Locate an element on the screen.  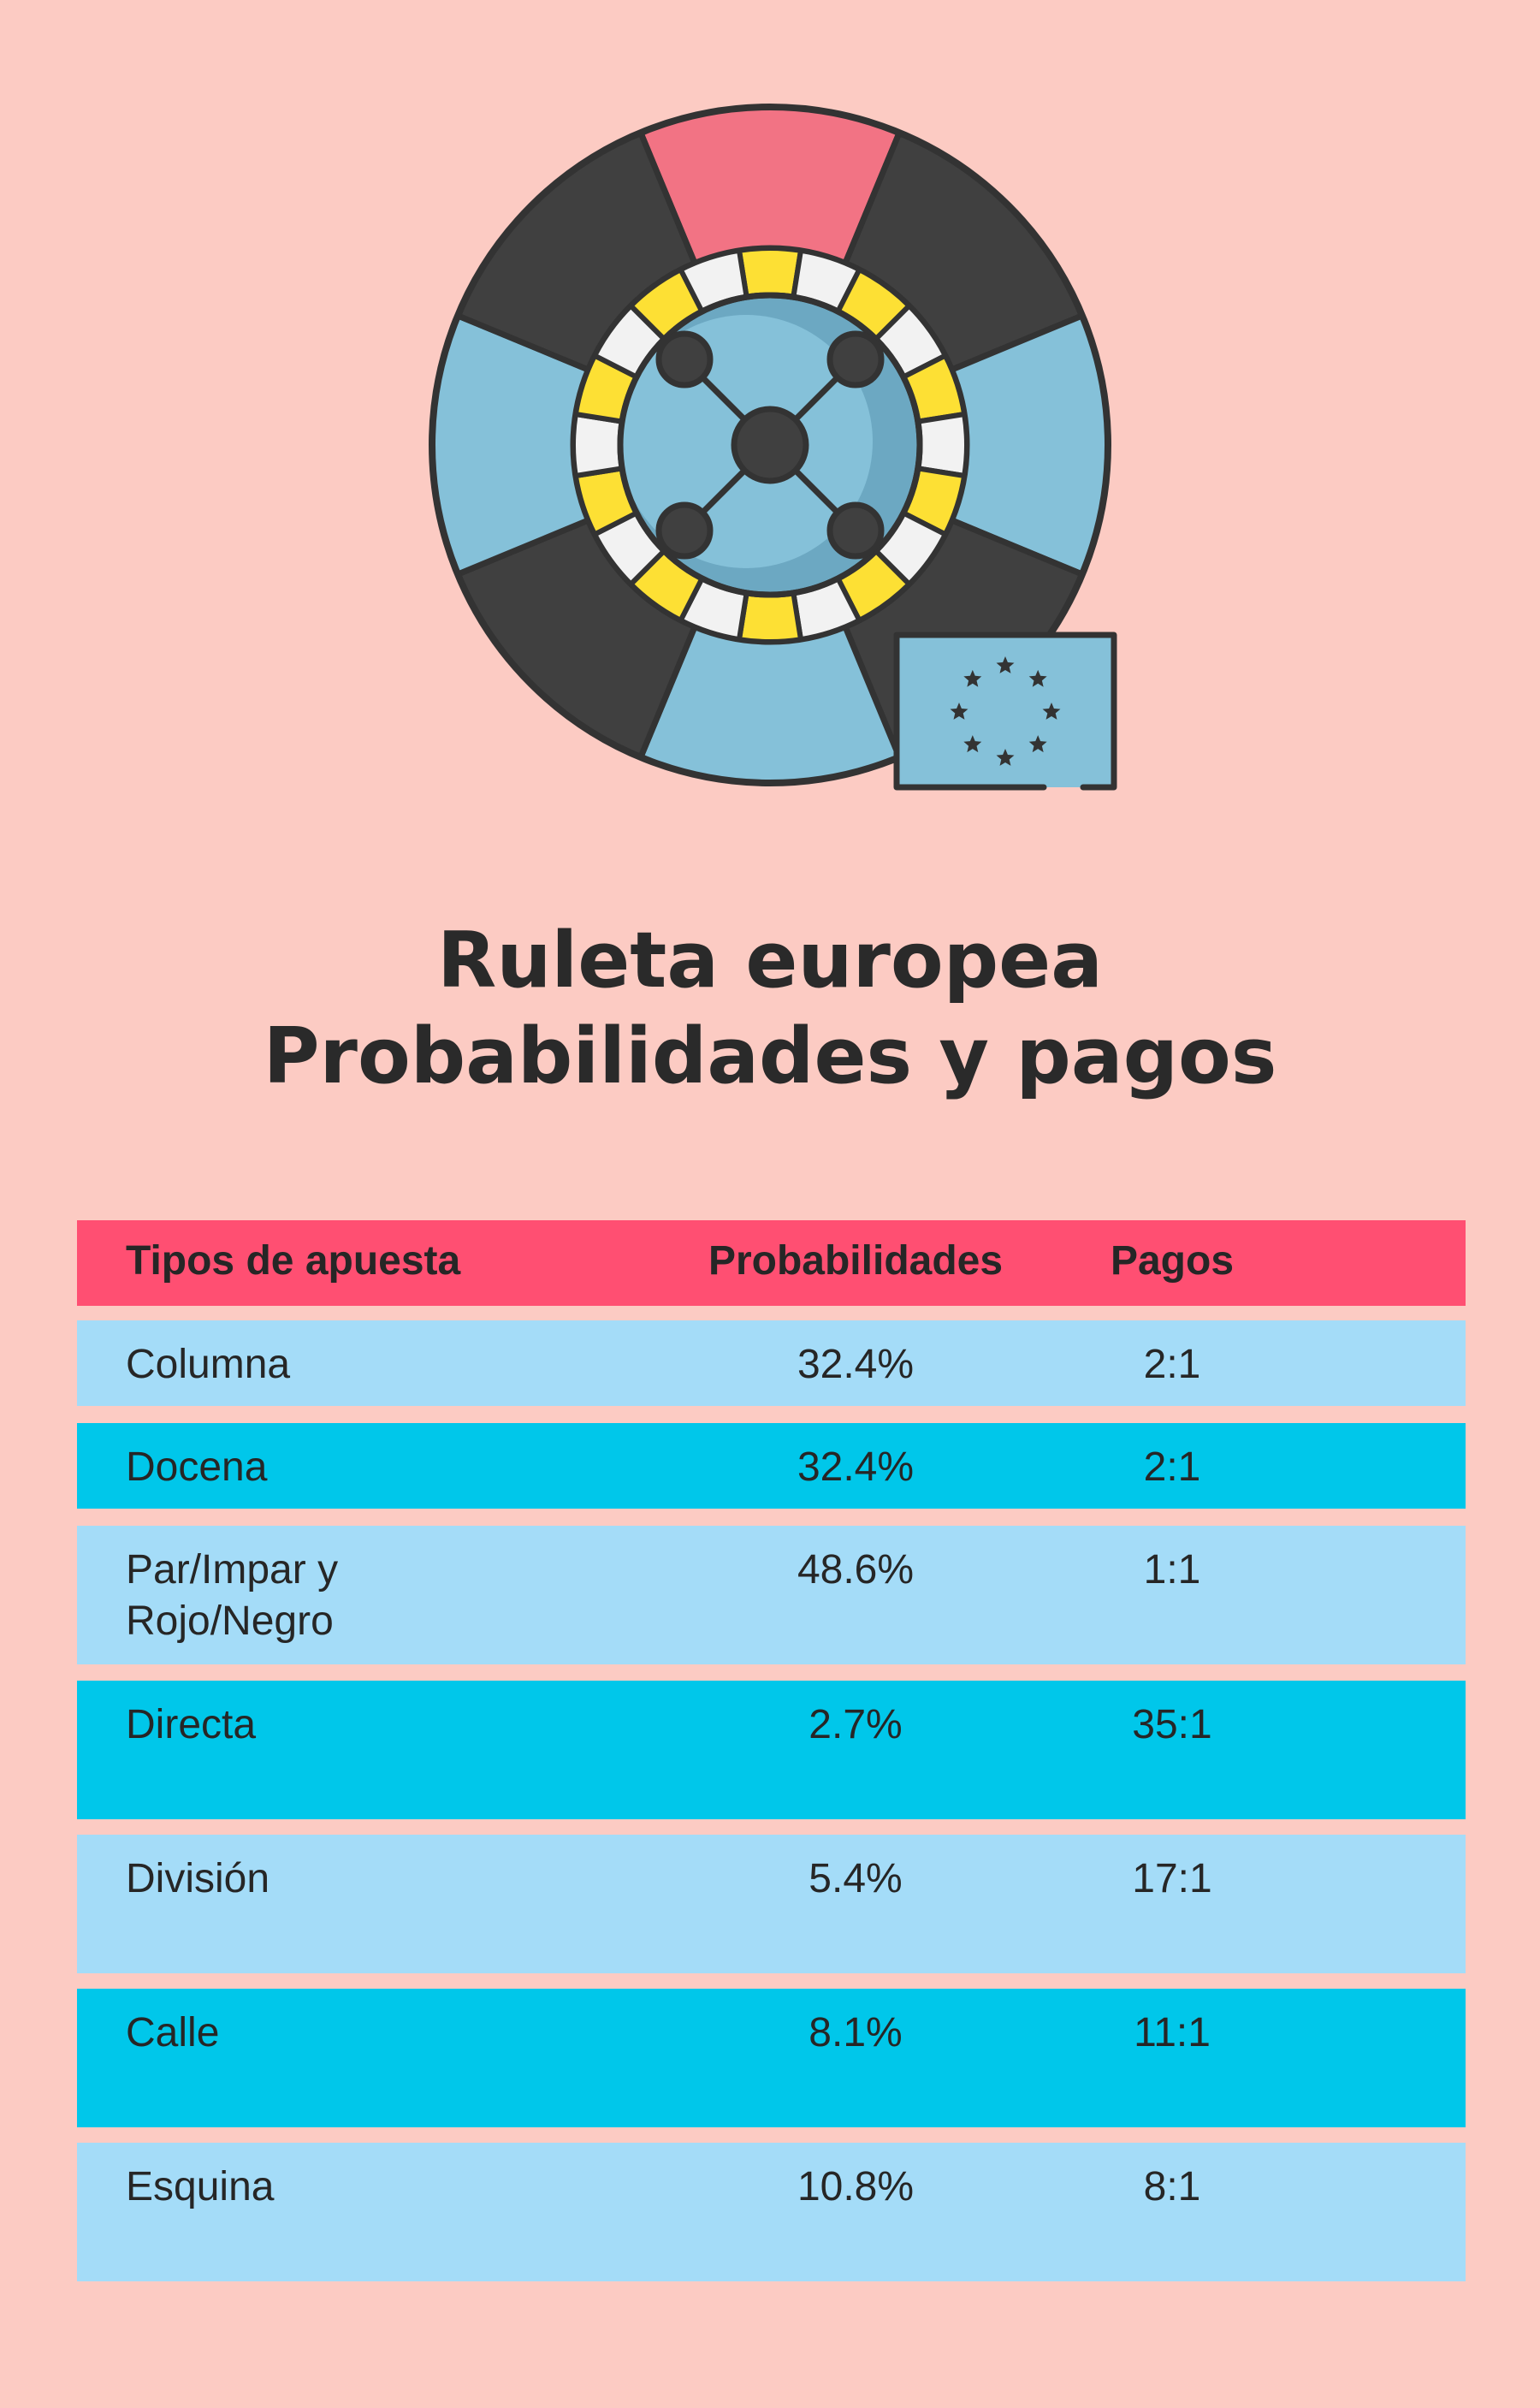
cell-bet-type: Par/Impar y Rojo/Negro is located at coordinates (365, 1596).